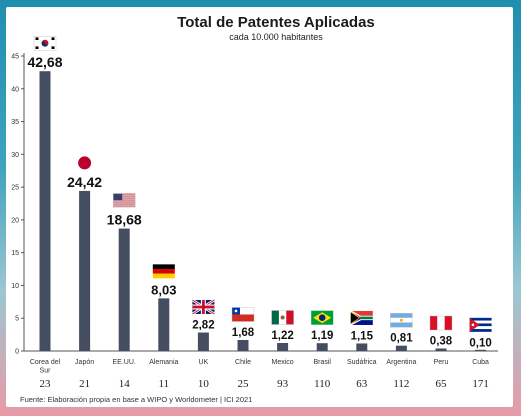  I want to click on category-label: Brasil, so click(322, 362).